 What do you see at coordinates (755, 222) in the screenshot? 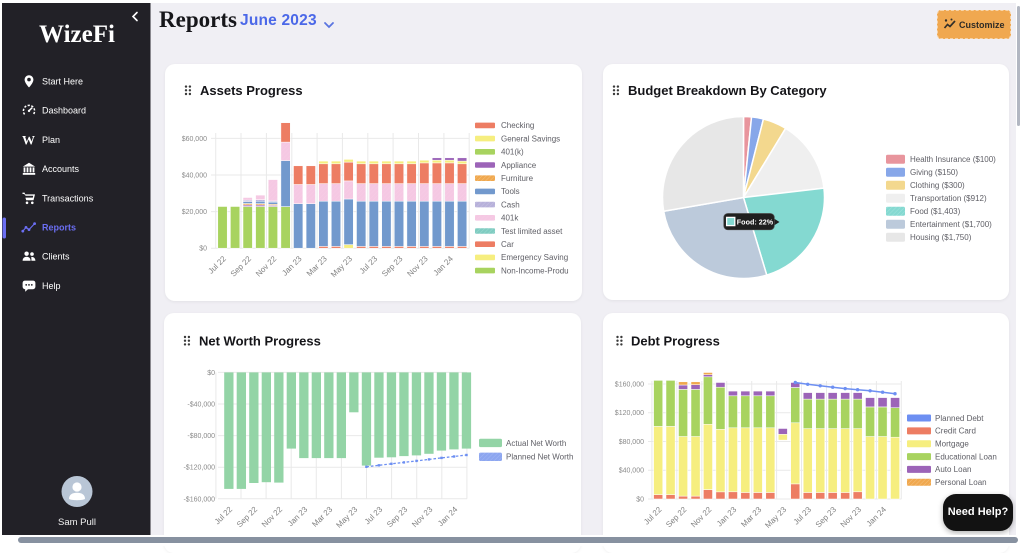
I see `svg-text: Food: 22%` at bounding box center [755, 222].